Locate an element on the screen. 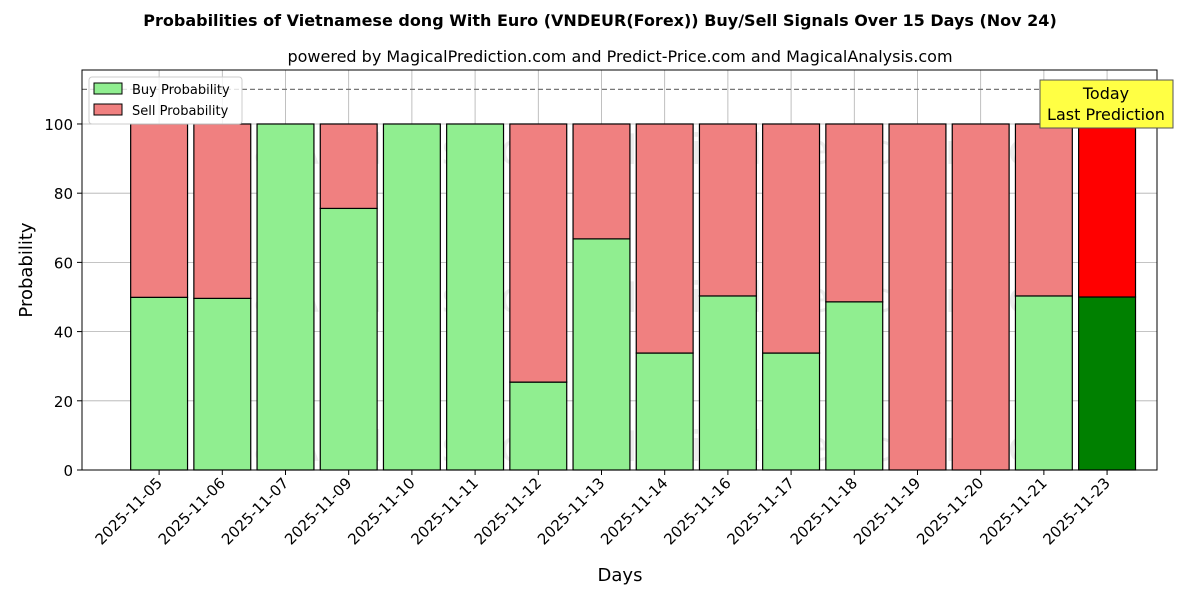 This screenshot has width=1200, height=604. legend-swatch-buy is located at coordinates (108, 88).